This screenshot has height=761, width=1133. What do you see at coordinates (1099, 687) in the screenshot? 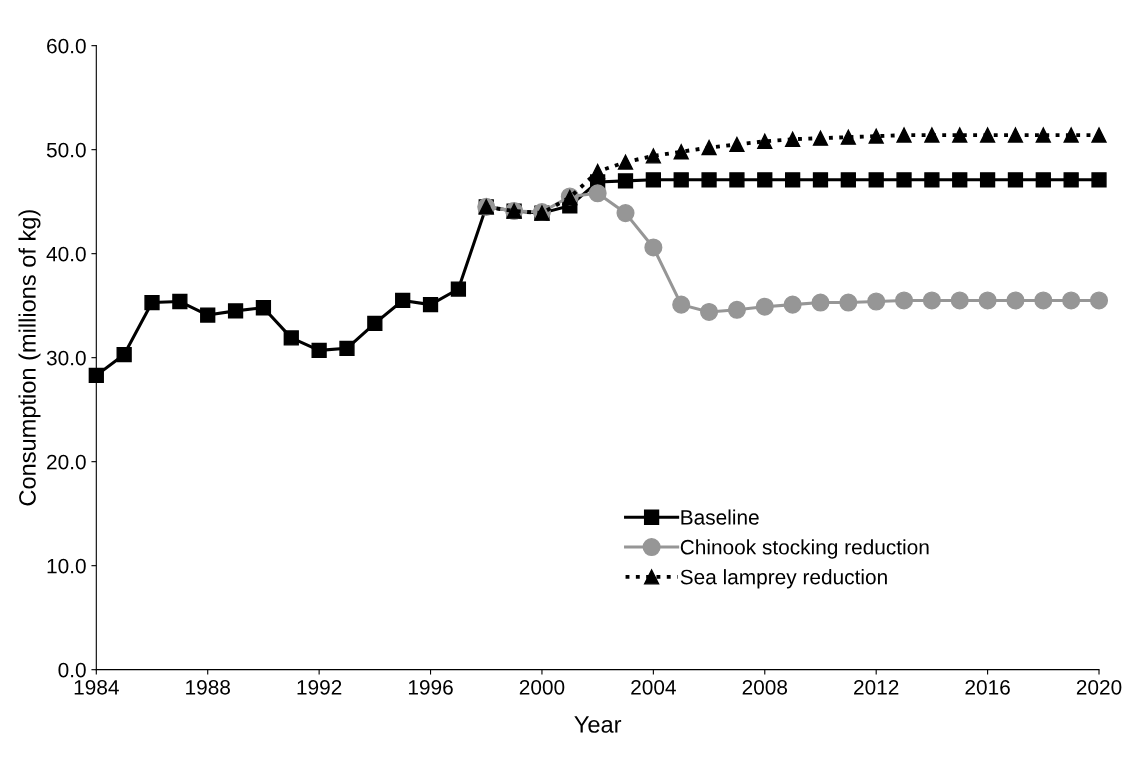
I see `x-tick-label: 2020` at bounding box center [1099, 687].